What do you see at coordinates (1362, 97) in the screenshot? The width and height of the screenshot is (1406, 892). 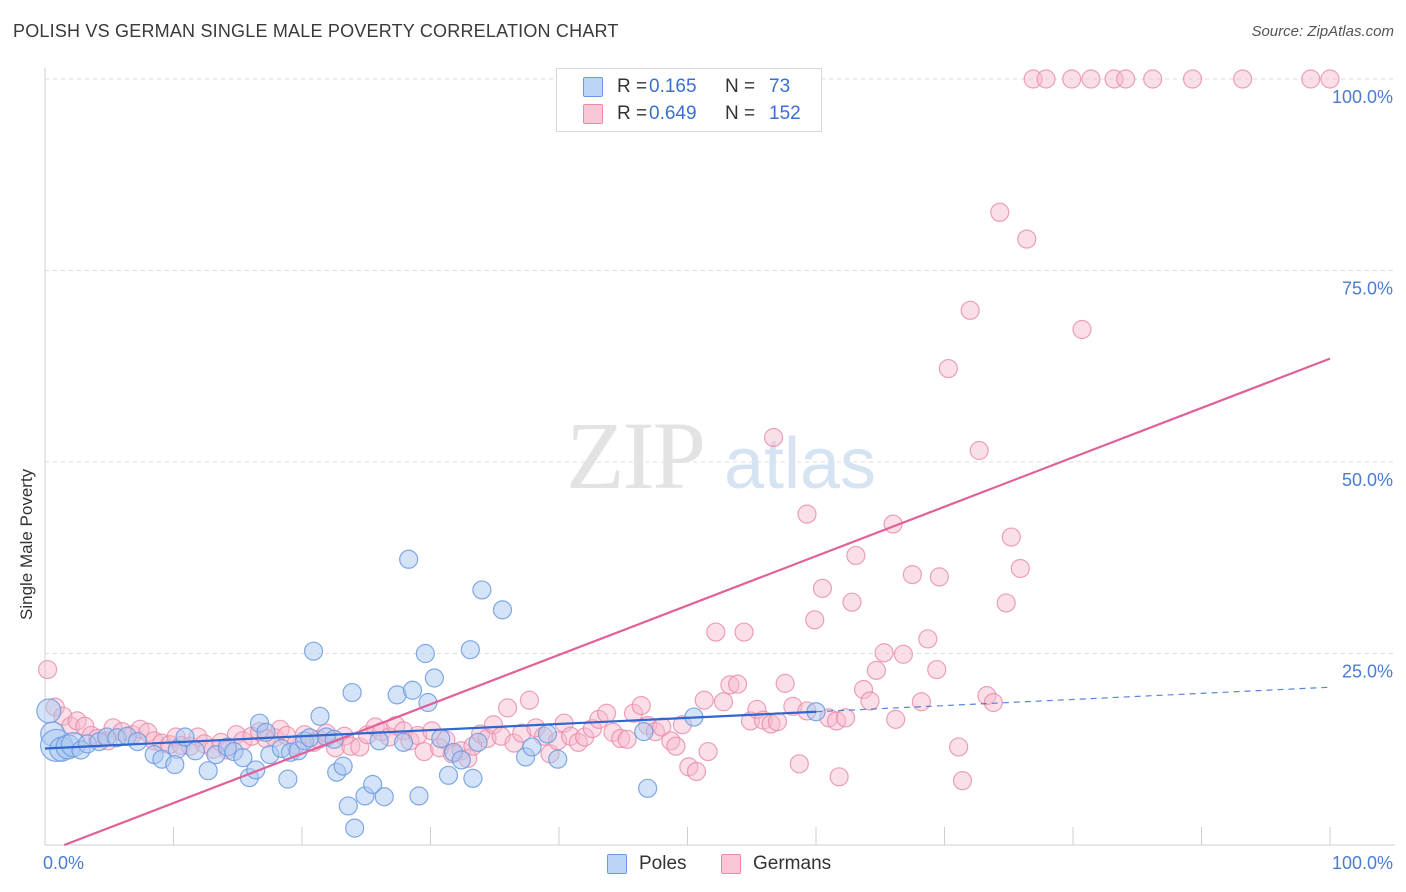 I see `y-tick-label: 100.0%` at bounding box center [1362, 97].